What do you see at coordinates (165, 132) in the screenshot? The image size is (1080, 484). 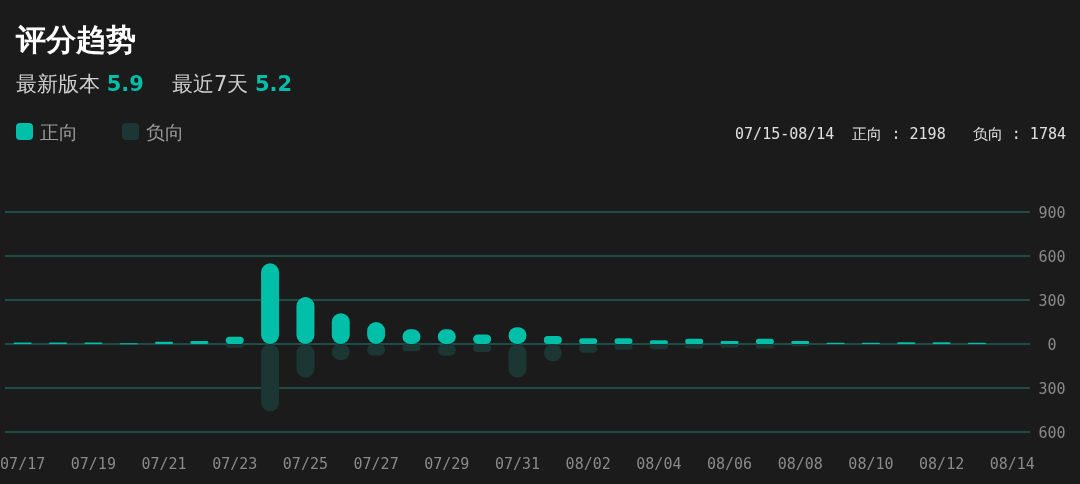 I see `legend-label: 负向` at bounding box center [165, 132].